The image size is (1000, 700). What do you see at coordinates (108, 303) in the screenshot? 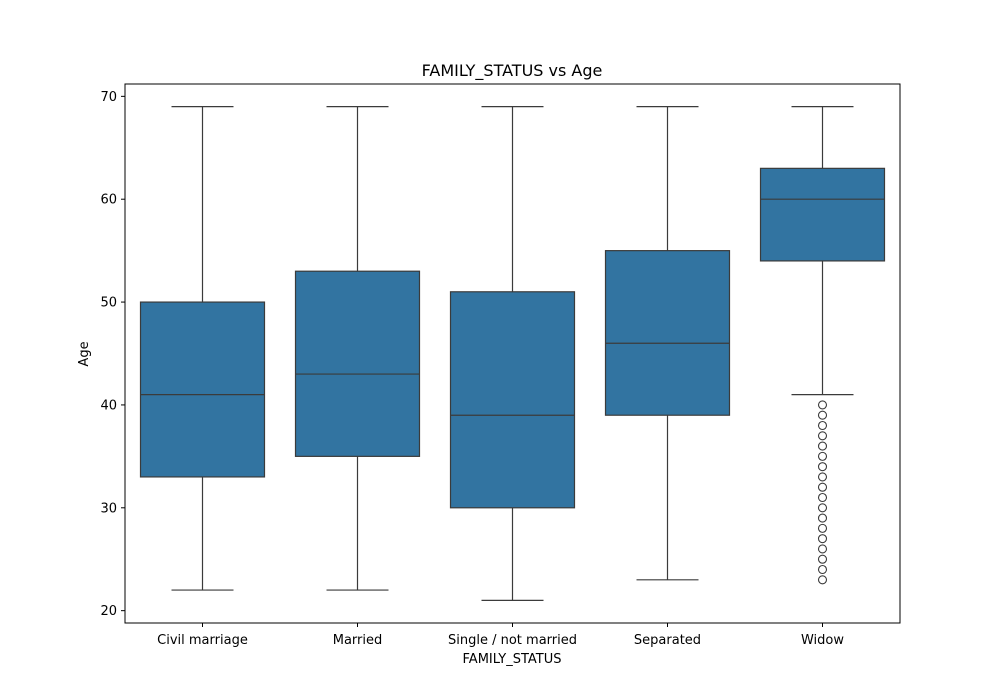
I see `y-tick-label: 50` at bounding box center [108, 303].